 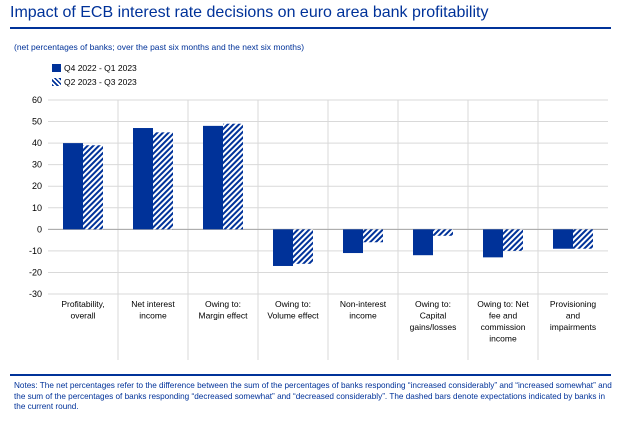 What do you see at coordinates (100, 82) in the screenshot?
I see `legend-label-series-2: Q2 2023 - Q3 2023` at bounding box center [100, 82].